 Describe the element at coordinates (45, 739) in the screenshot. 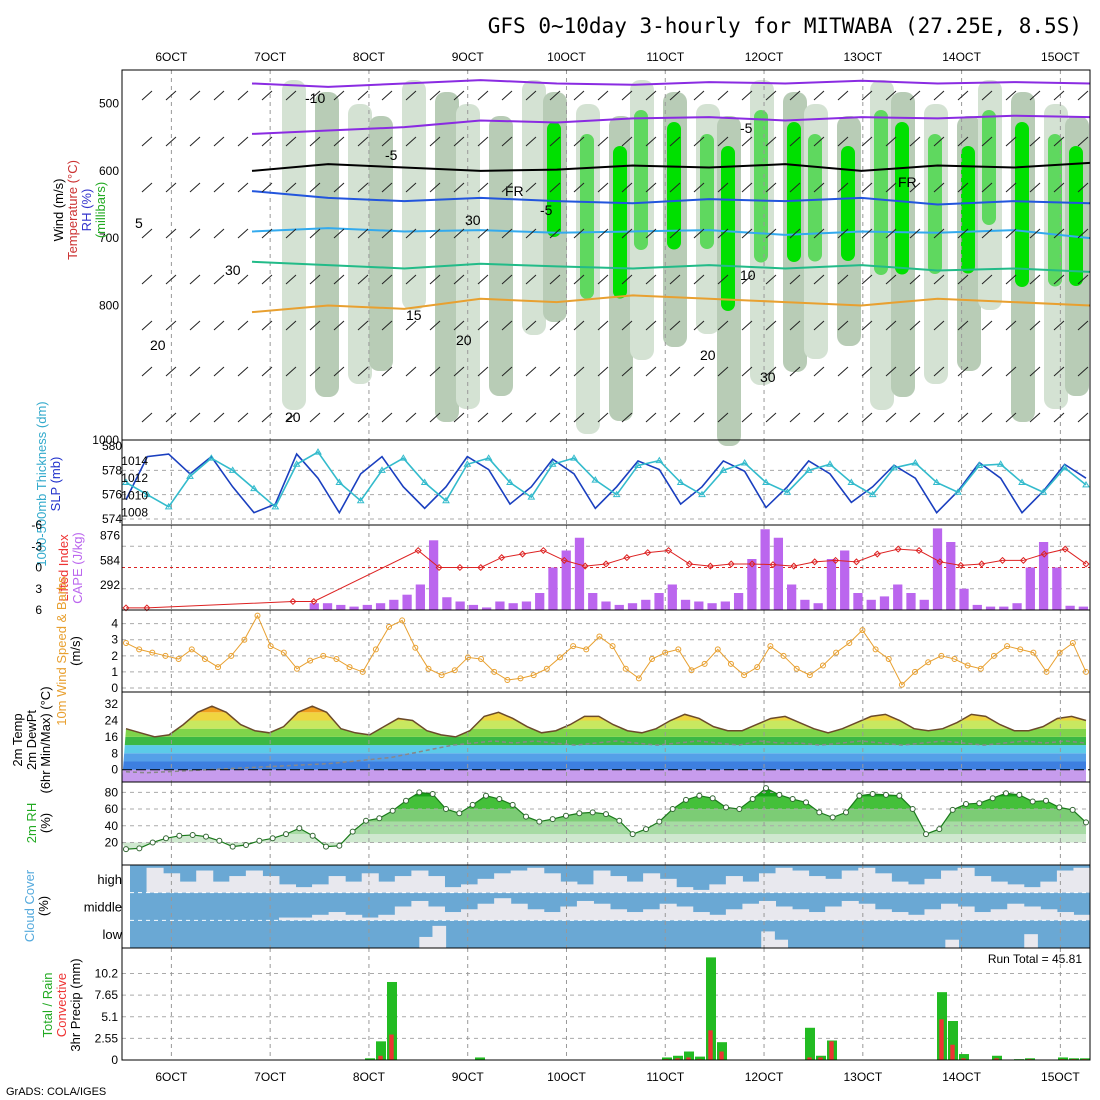

I see `temp2m-ylabel-2: (6hr Min/Max) (°C)` at that location.